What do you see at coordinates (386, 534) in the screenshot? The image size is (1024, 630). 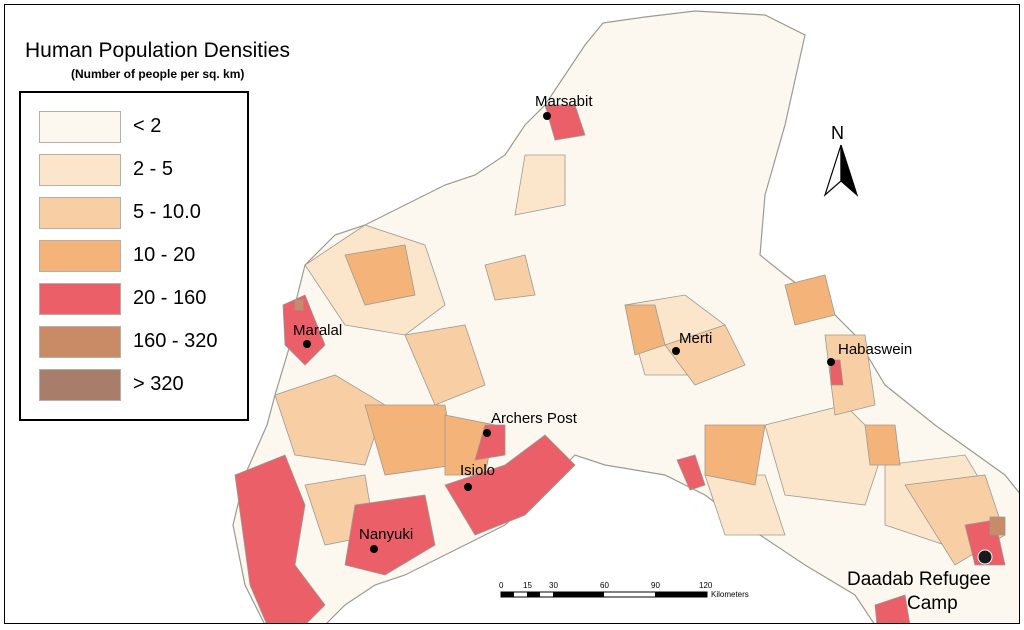 I see `place-label-nanyuki: Nanyuki` at bounding box center [386, 534].